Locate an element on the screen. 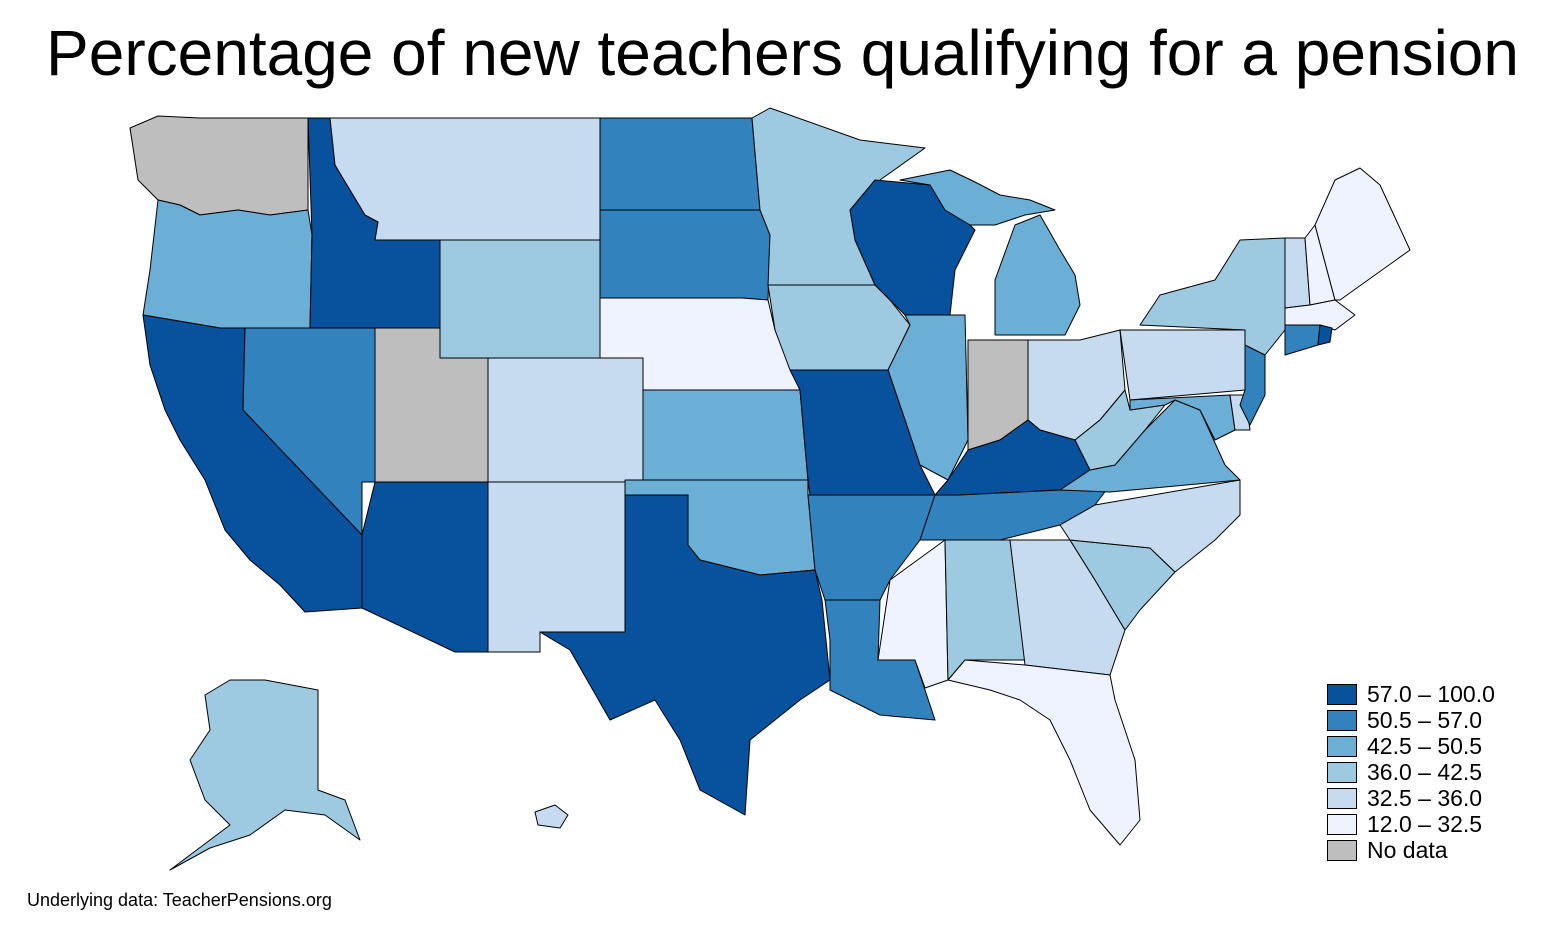  legend-item: 36.0 – 42.5 is located at coordinates (1411, 772).